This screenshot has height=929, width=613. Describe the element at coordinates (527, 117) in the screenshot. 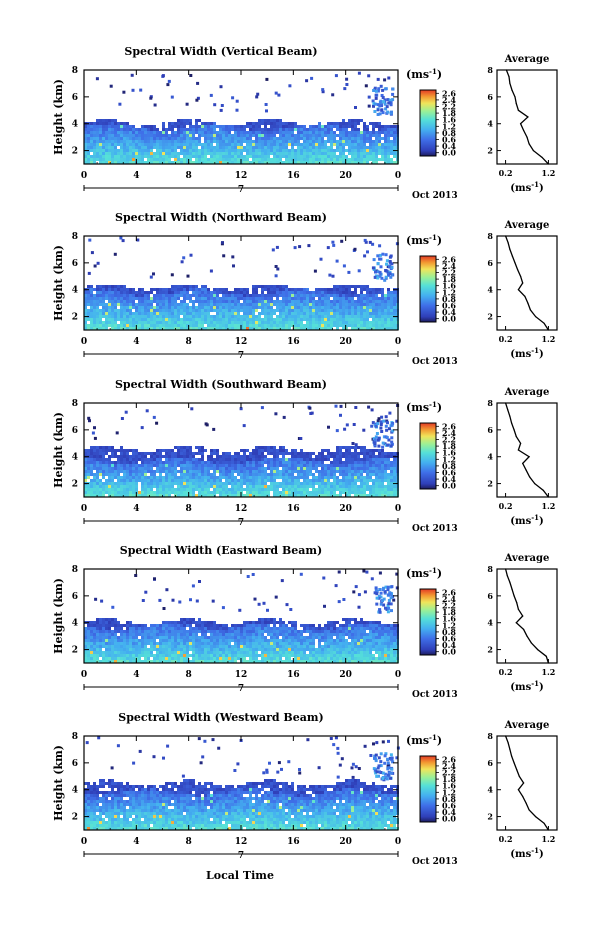

I see `average-frame` at that location.